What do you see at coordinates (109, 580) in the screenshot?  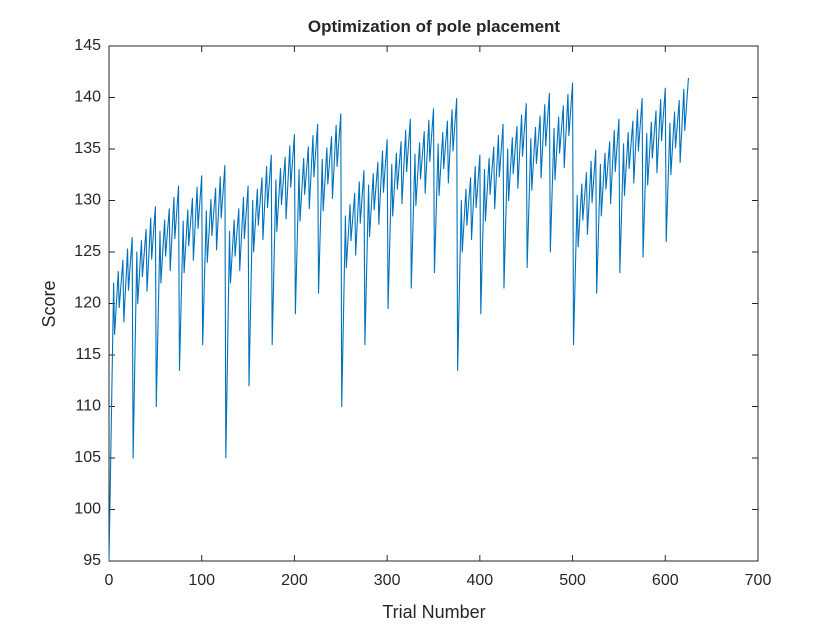 I see `x-tick-label: 0` at bounding box center [109, 580].